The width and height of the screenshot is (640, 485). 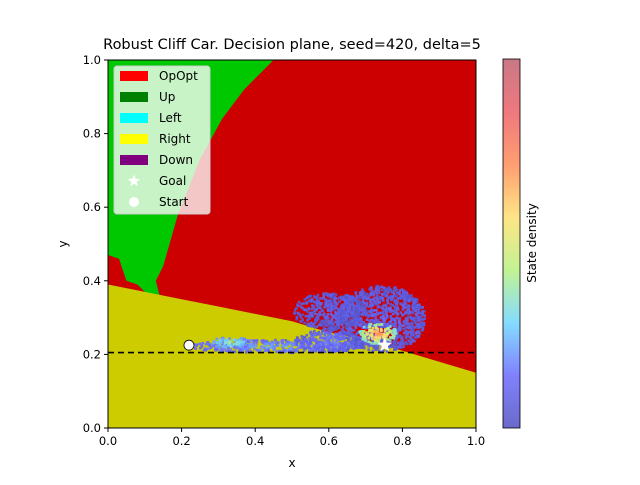 I want to click on y-tick-label: 0.4, so click(x=92, y=281).